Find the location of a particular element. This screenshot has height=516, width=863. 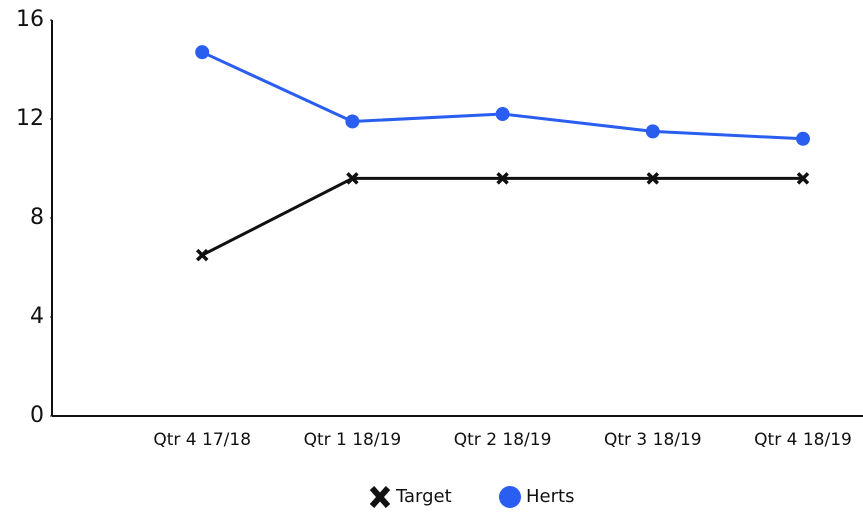

y-tick-label: 8 is located at coordinates (37, 217).